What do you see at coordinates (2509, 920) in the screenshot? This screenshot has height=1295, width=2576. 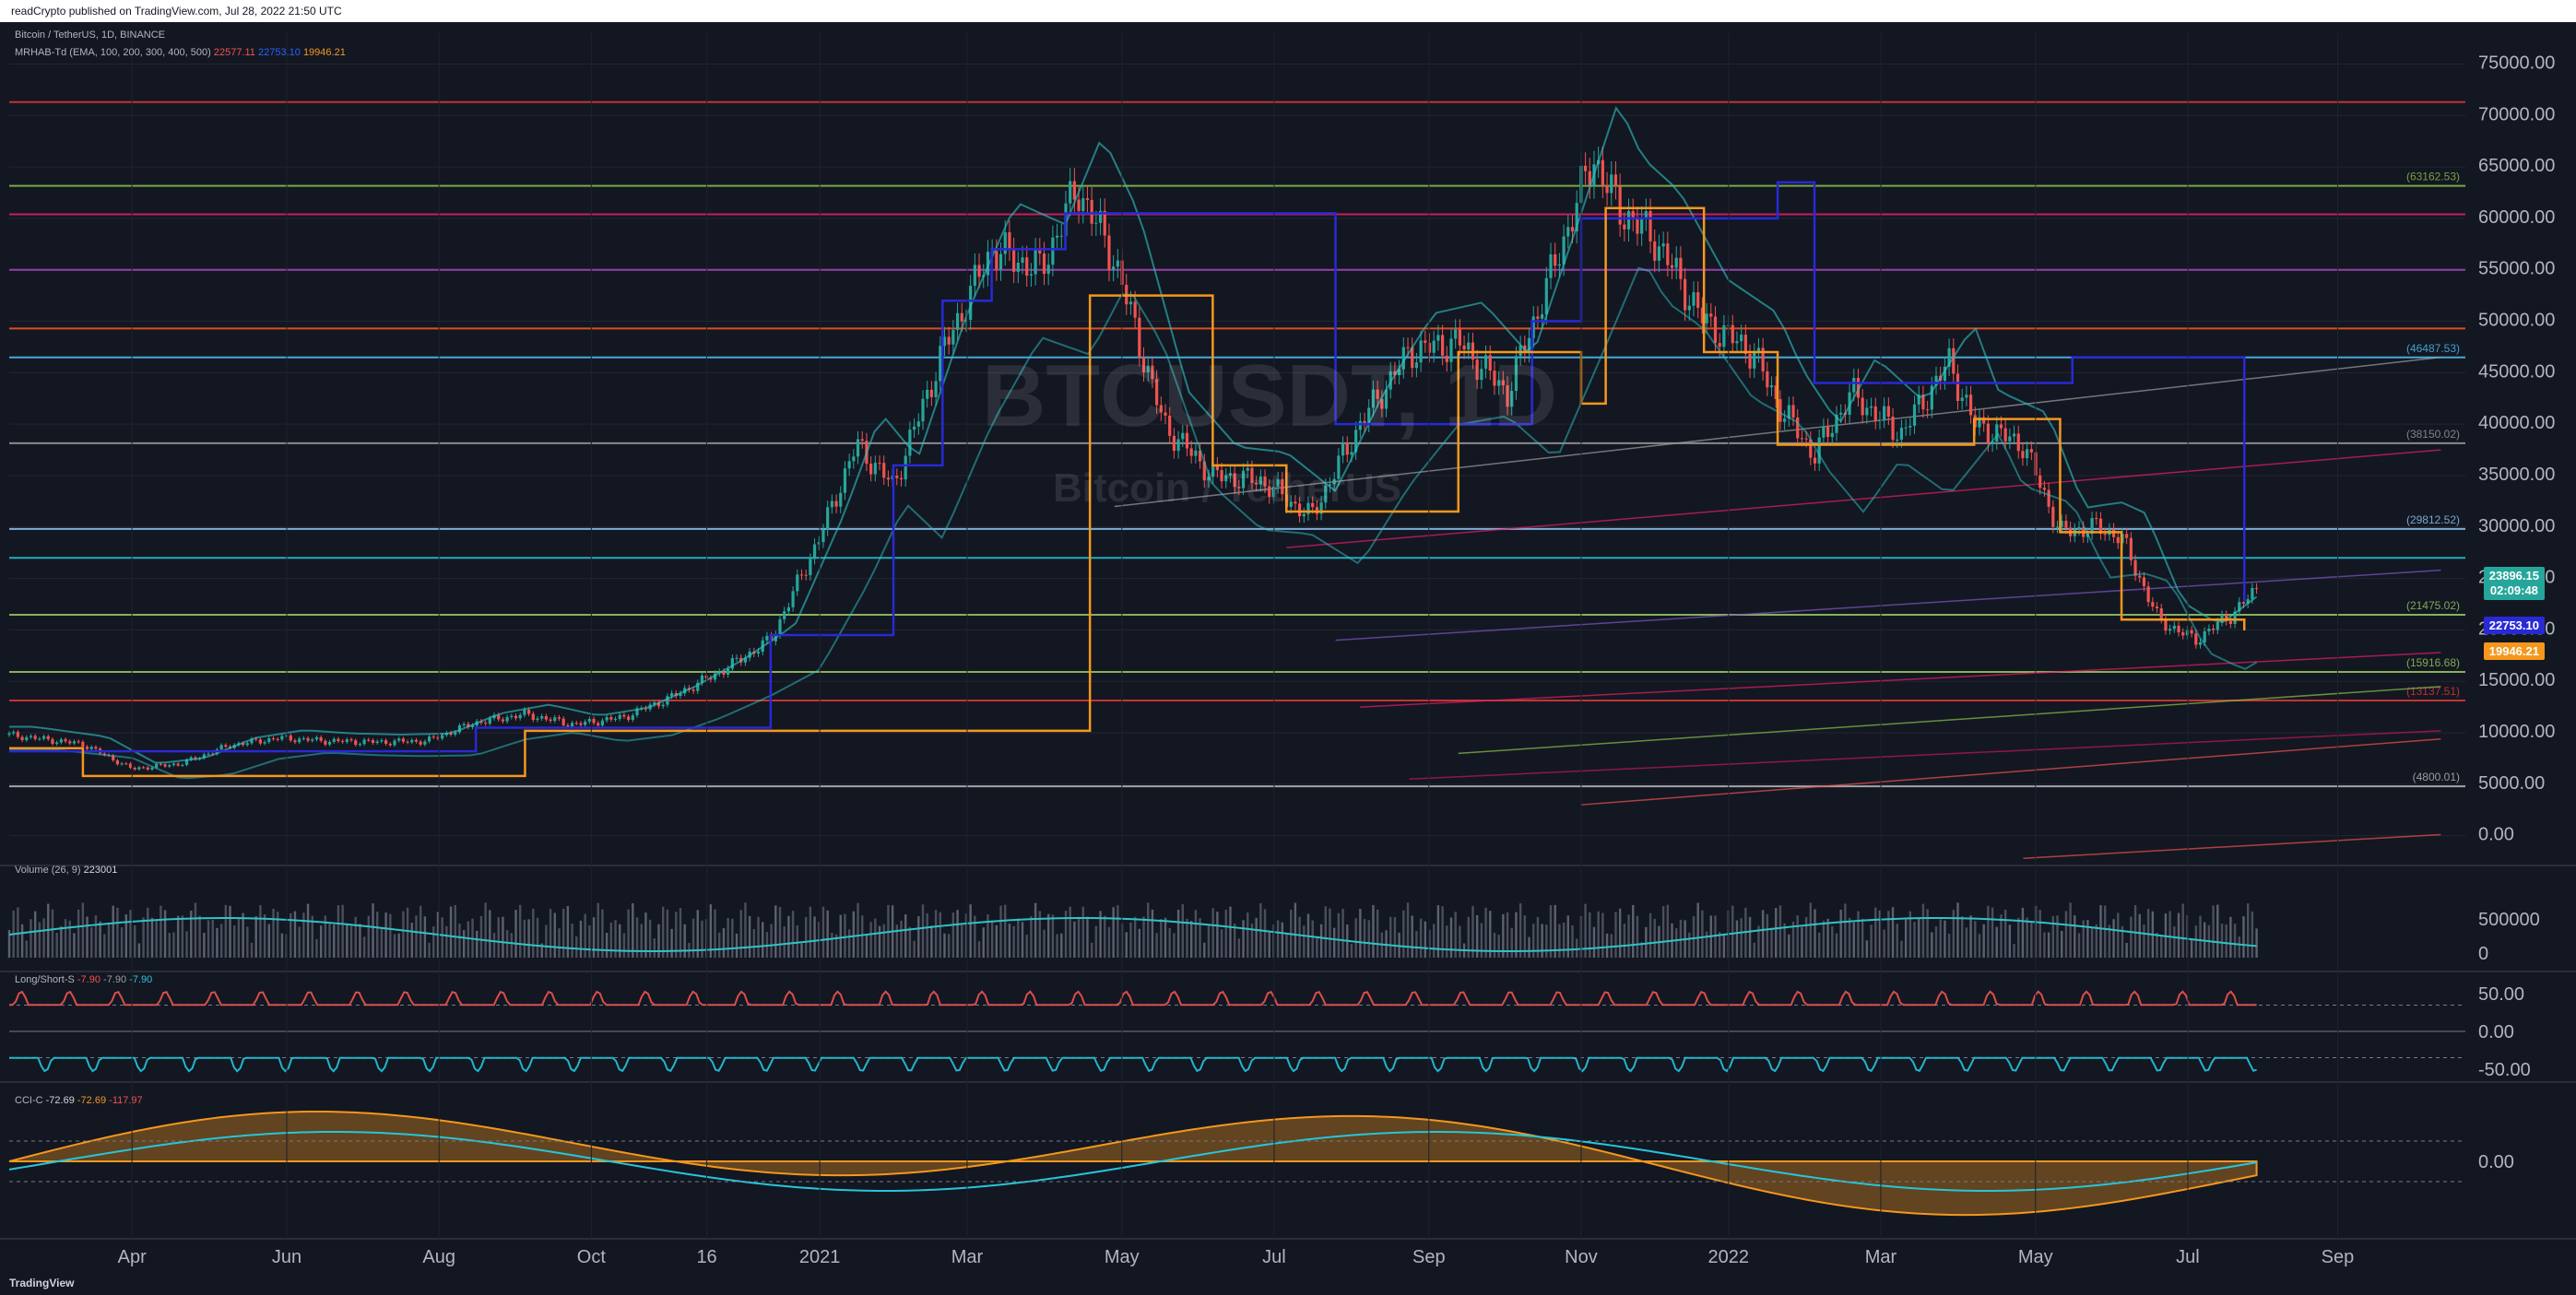 I see `volume-tick: 500000` at bounding box center [2509, 920].